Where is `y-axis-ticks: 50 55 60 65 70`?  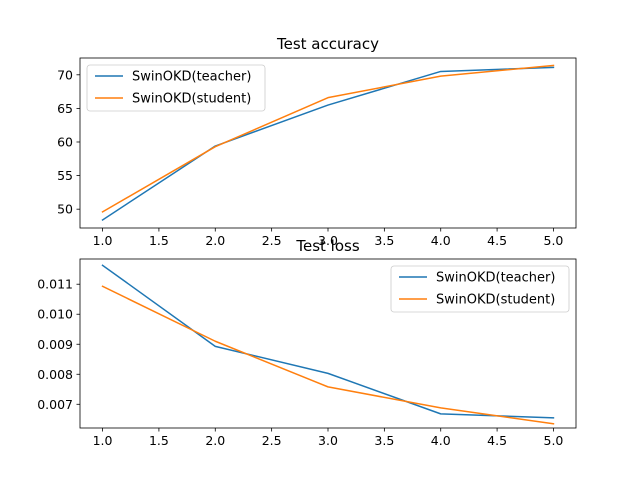
y-axis-ticks: 50 55 60 65 70 is located at coordinates (68, 142).